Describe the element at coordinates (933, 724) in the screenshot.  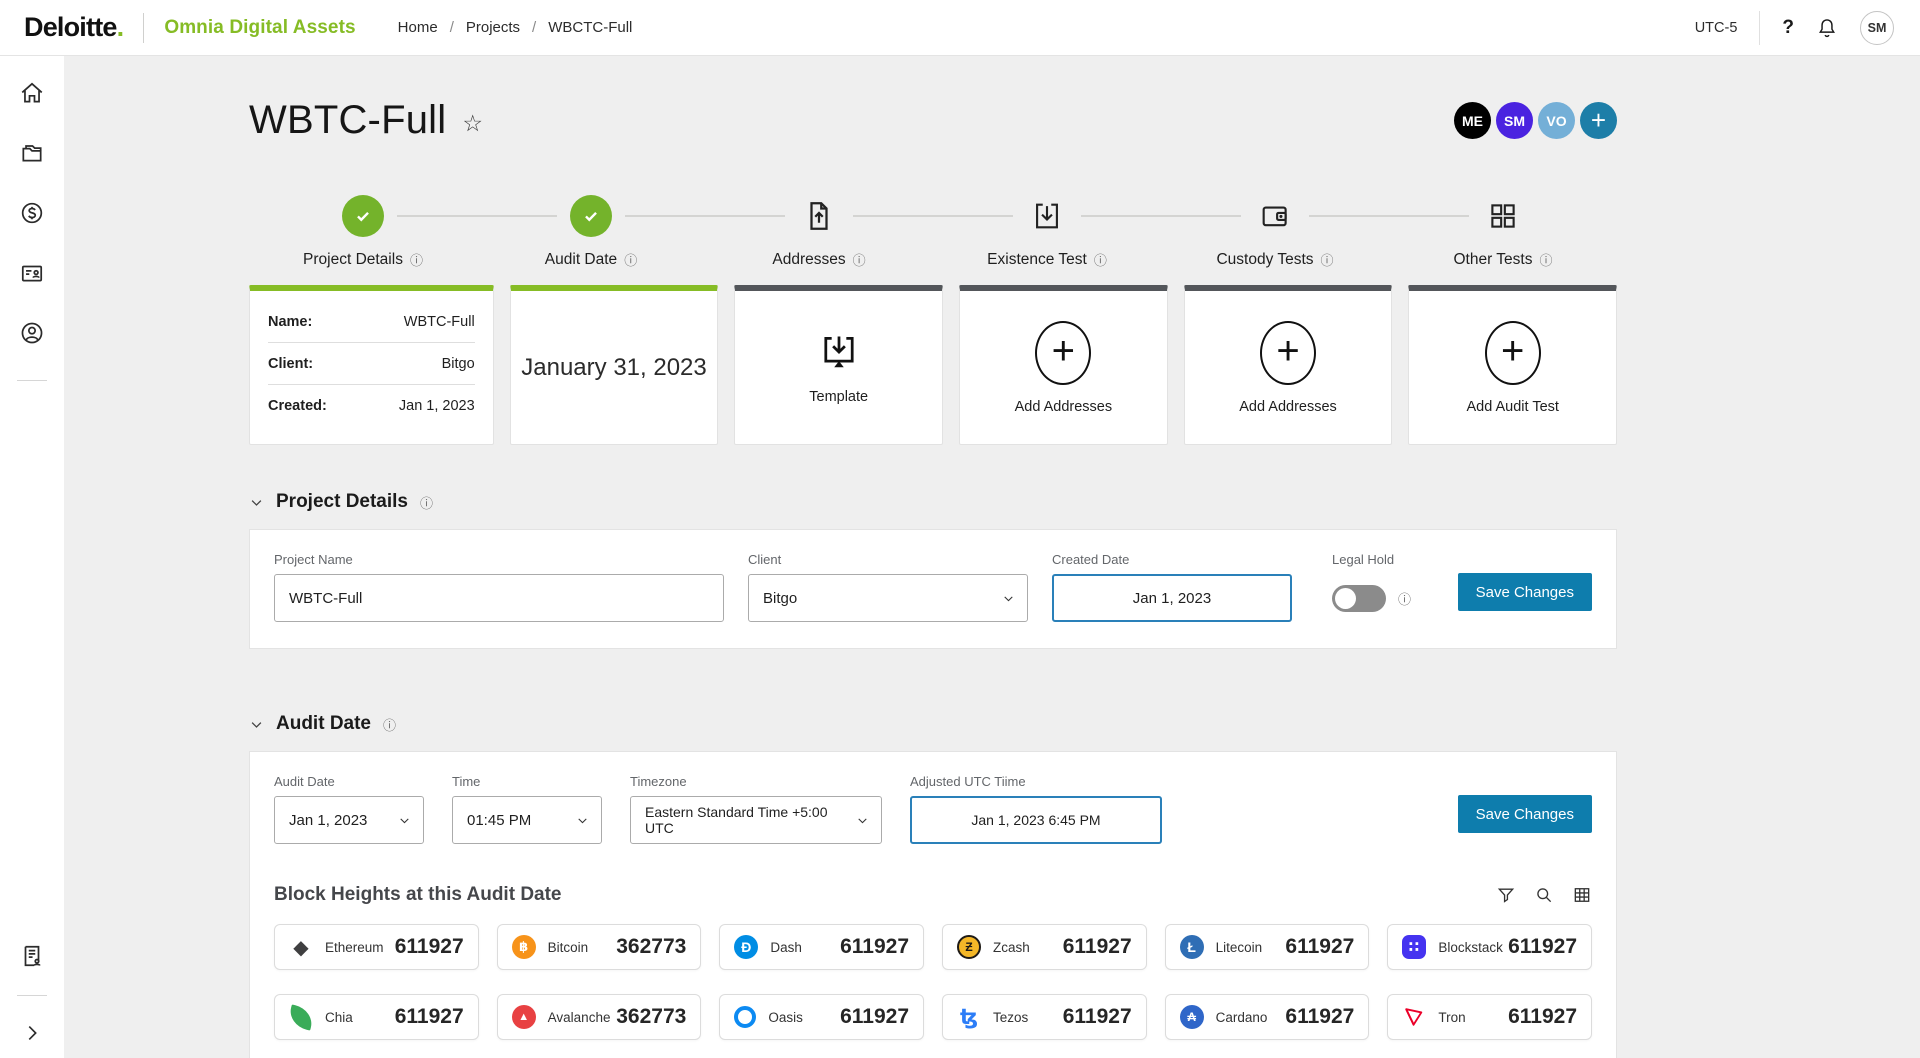
I see `audit-date-section-header: Audit Date ⓘ` at that location.